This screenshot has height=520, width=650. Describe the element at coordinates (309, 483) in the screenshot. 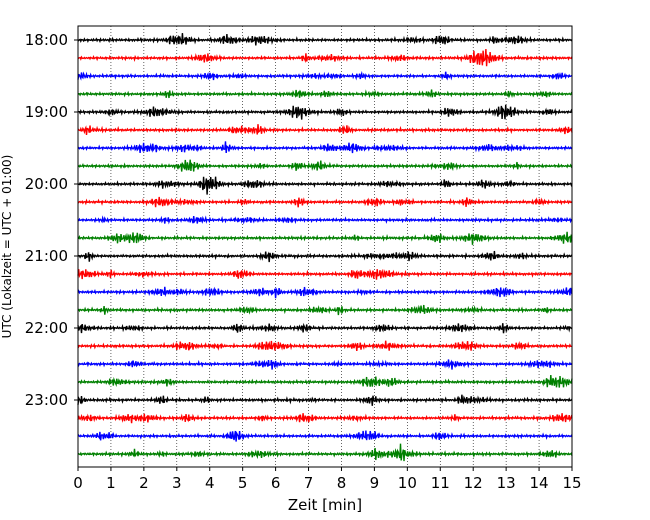

I see `x-tick-label: 7` at that location.